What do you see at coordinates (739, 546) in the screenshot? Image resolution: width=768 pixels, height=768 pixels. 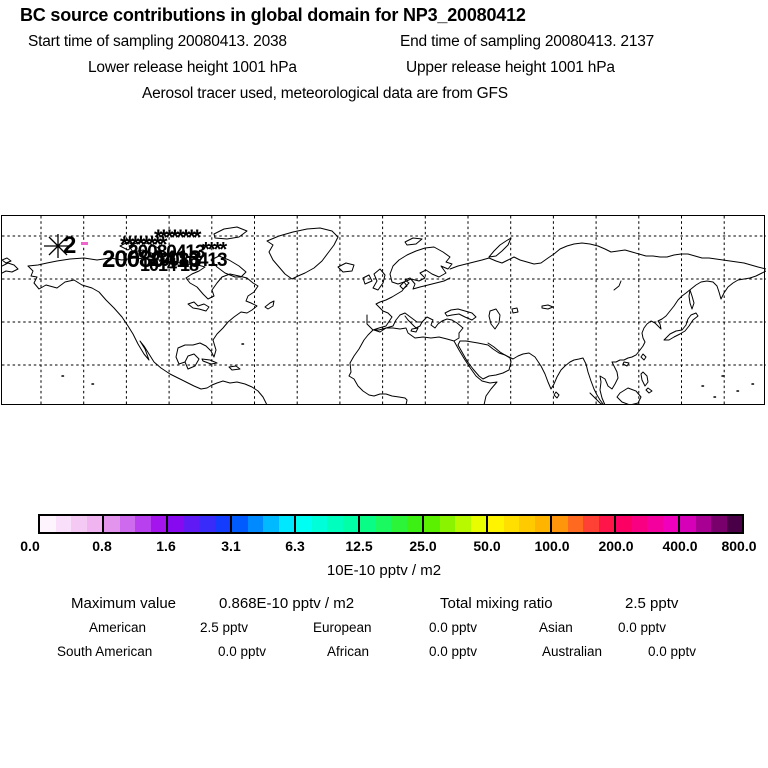 I see `colorbar-tick-label: 800.0` at bounding box center [739, 546].